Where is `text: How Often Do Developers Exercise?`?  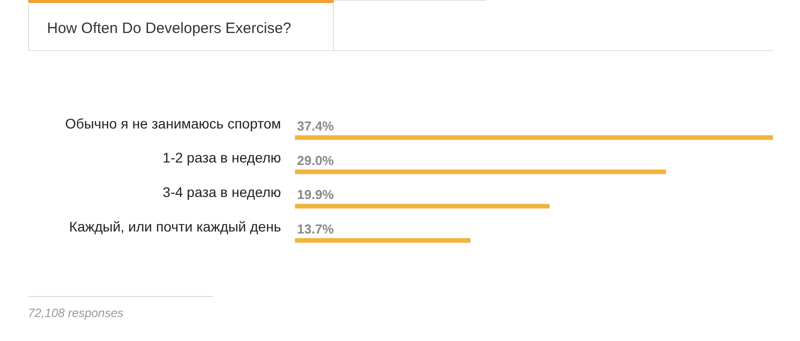 text: How Often Do Developers Exercise? is located at coordinates (181, 25).